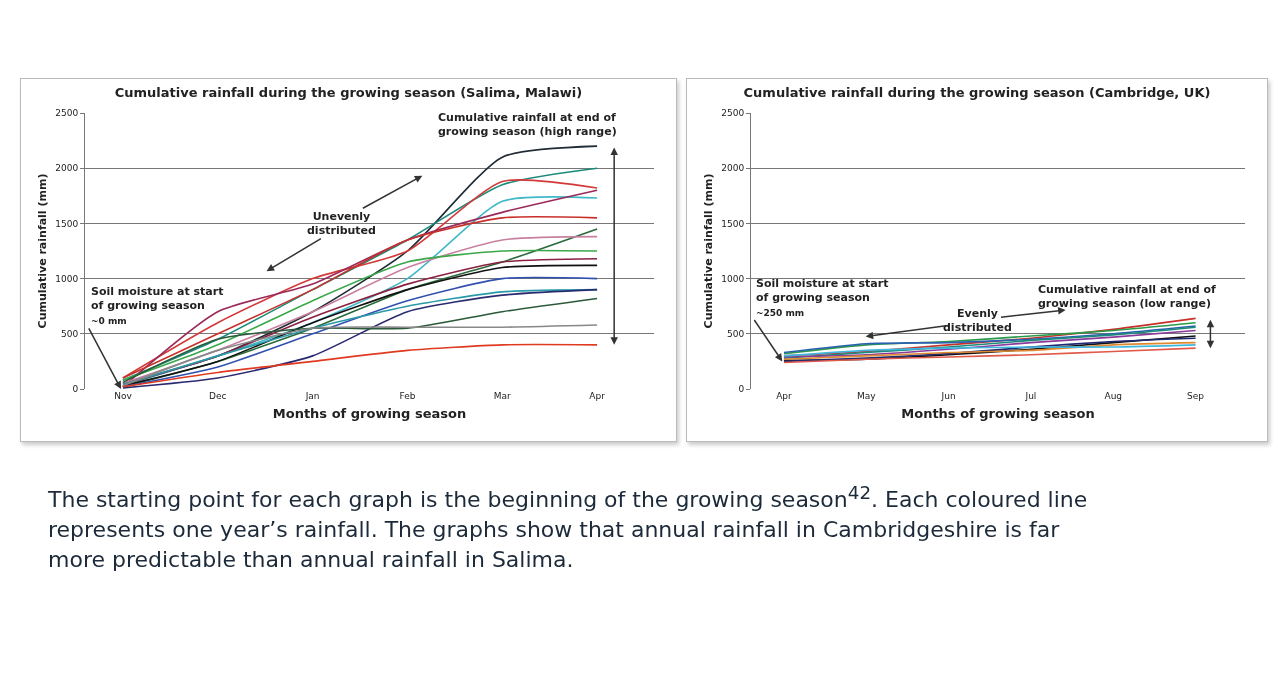 This screenshot has width=1279, height=673. I want to click on x-tick-label: Jul, so click(1030, 396).